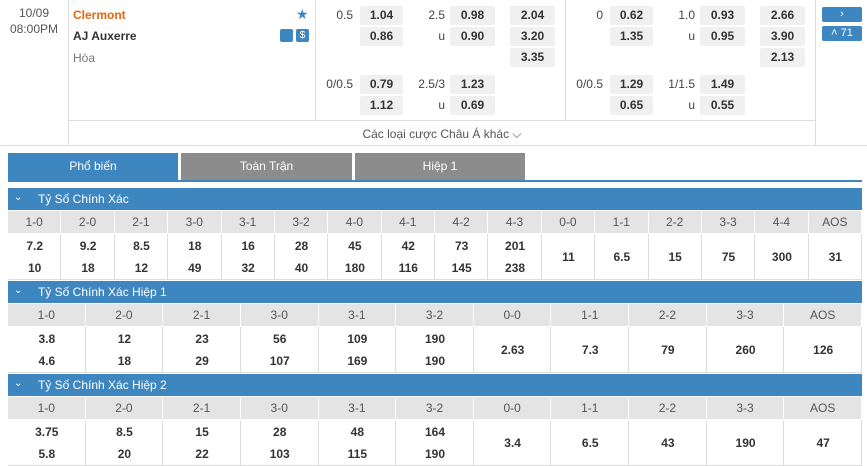 Image resolution: width=867 pixels, height=466 pixels. I want to click on score-odds: 10, so click(35, 268).